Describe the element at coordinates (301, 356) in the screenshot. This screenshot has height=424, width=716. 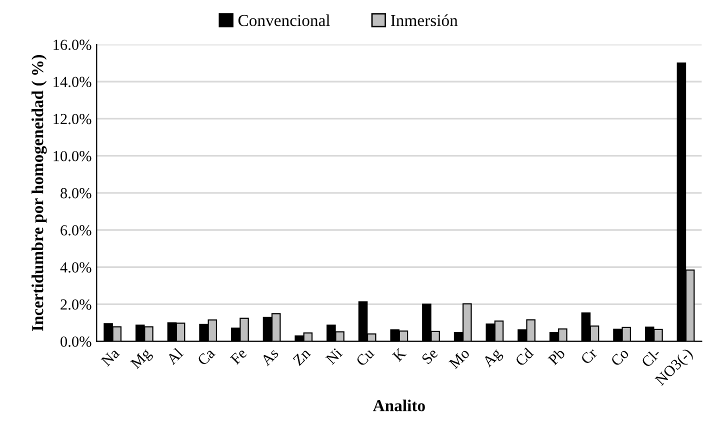
I see `x-tick-label: Zn` at that location.